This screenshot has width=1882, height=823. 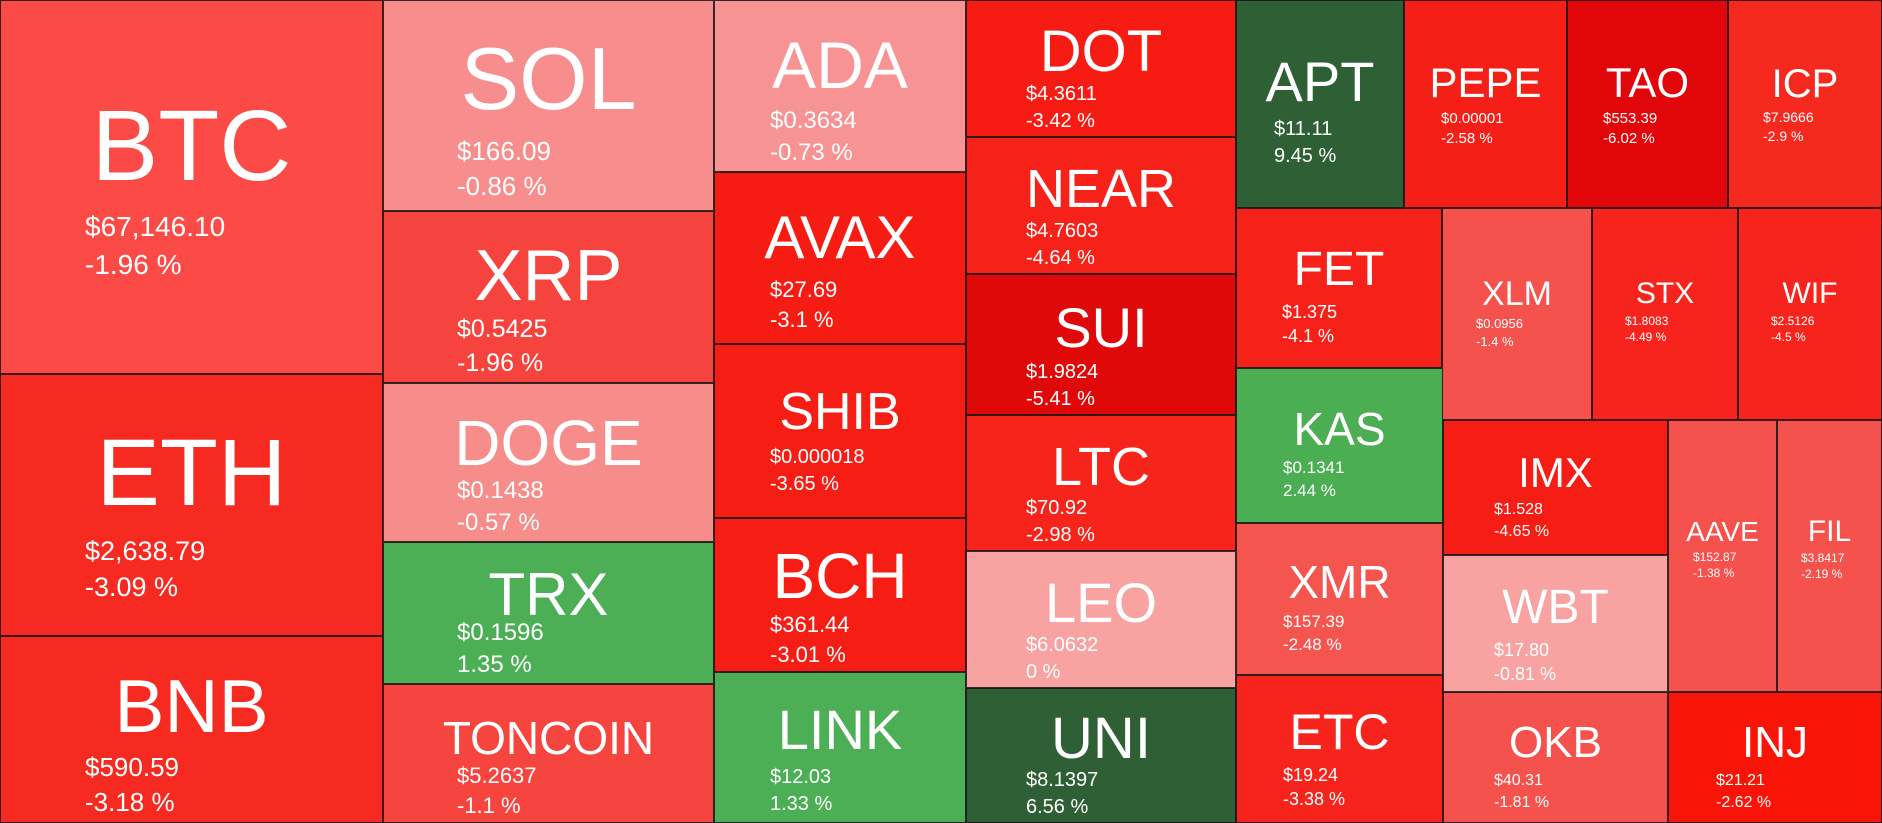 I want to click on tile-icp: ICP $7.9666 -2.9 %, so click(x=1805, y=104).